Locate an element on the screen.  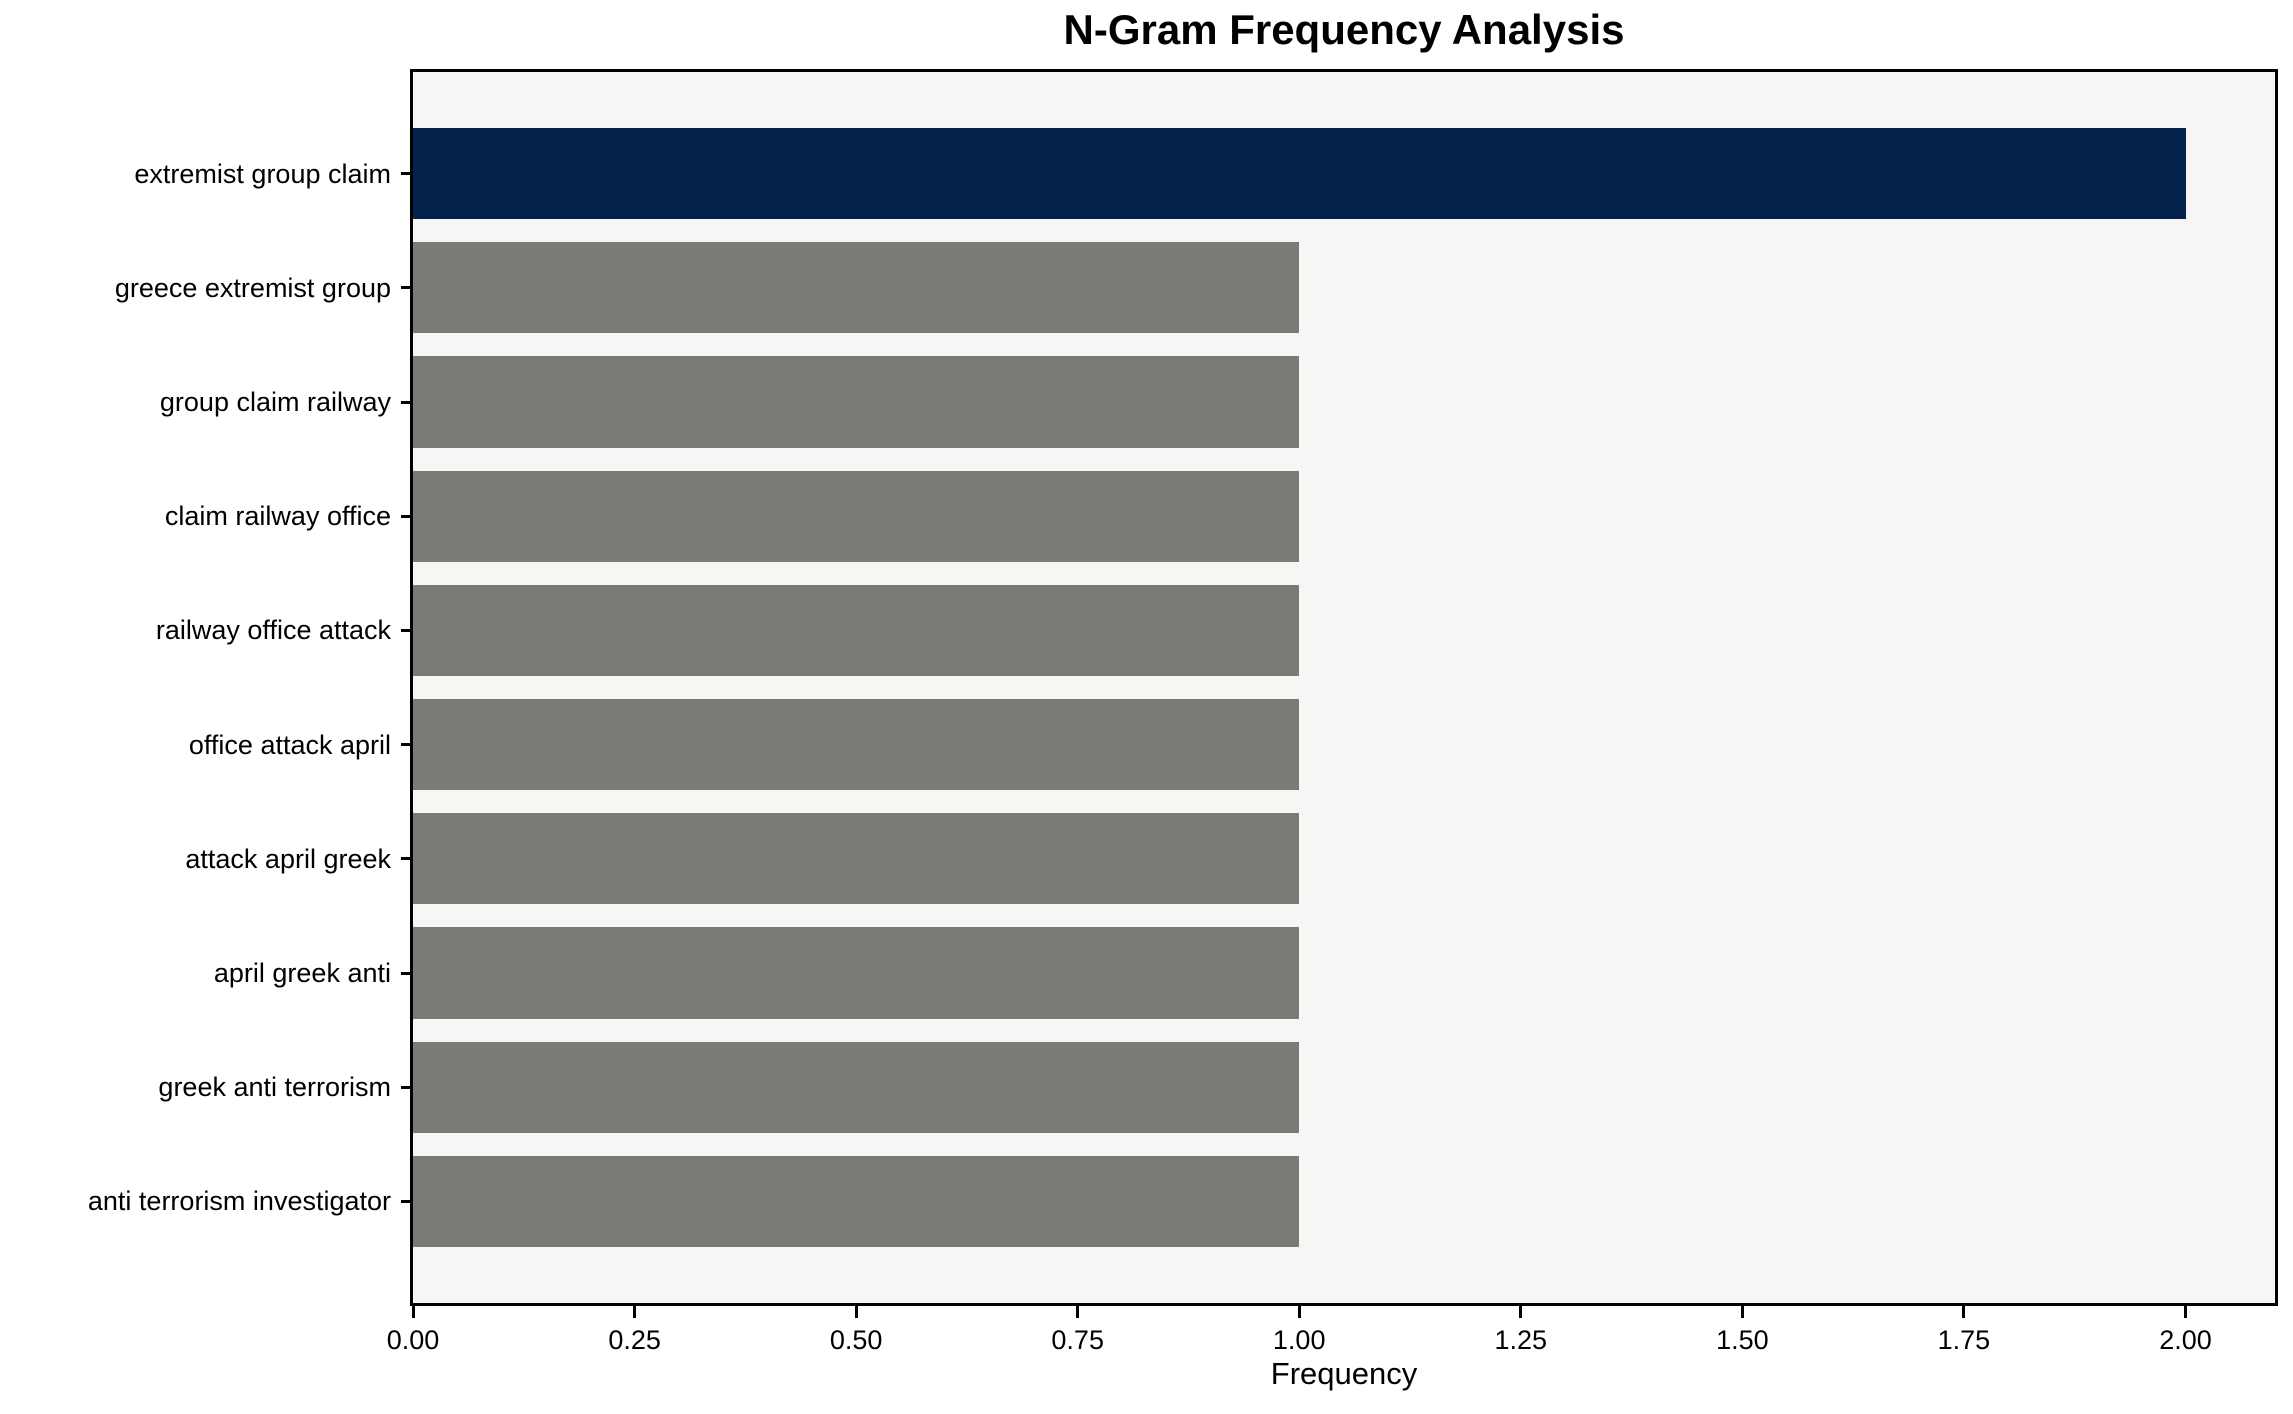
x-tick-label: 0.25 is located at coordinates (634, 1340).